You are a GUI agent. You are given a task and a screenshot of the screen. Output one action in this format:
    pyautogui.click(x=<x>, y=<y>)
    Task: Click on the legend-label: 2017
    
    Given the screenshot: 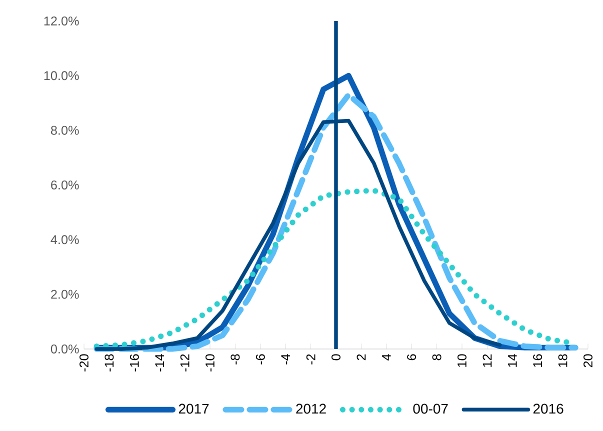 What is the action you would take?
    pyautogui.click(x=193, y=409)
    